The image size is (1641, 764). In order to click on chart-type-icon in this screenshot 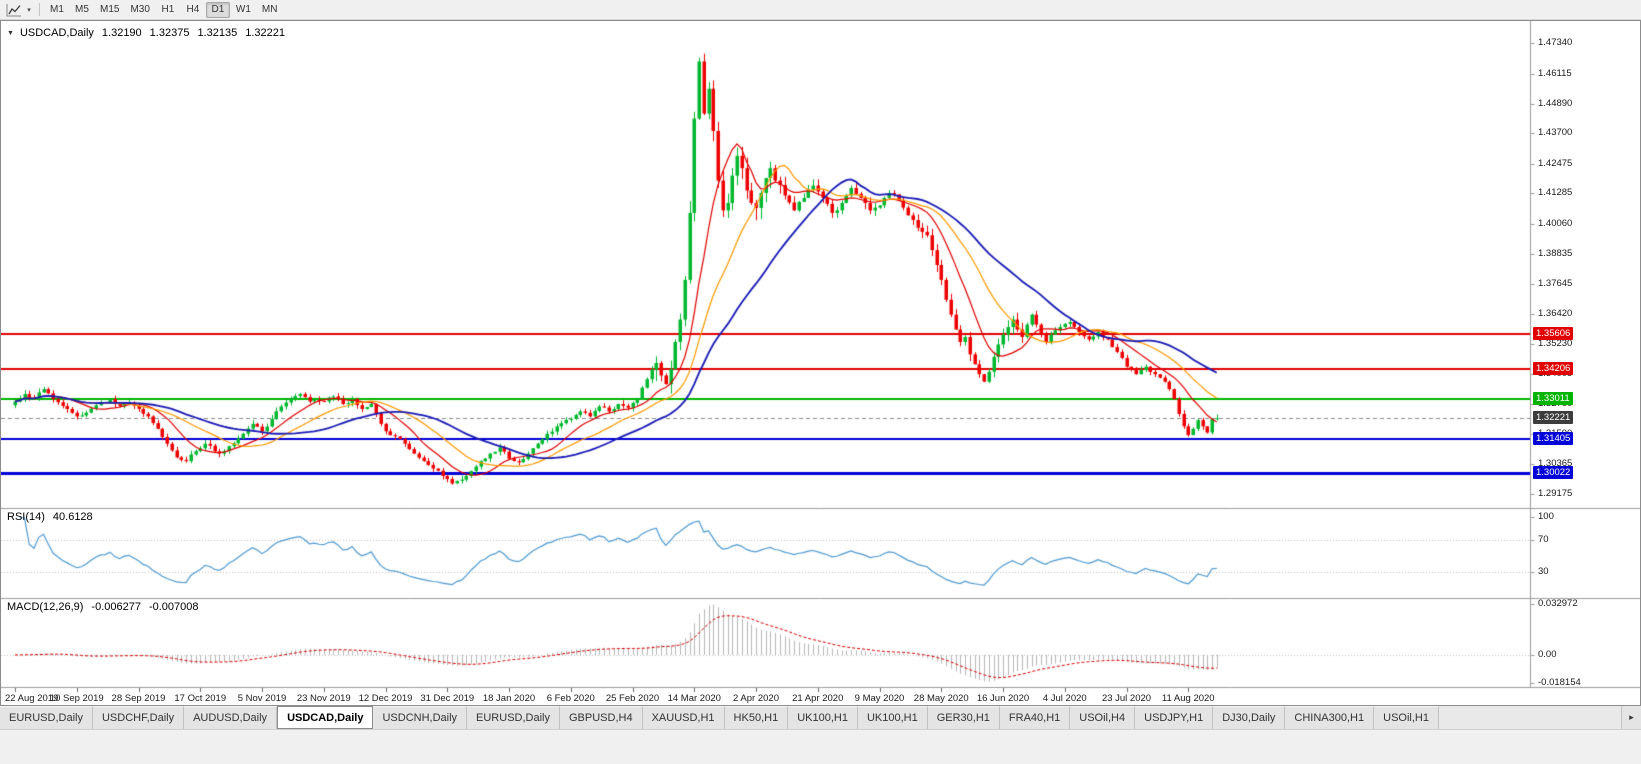, I will do `click(14, 10)`.